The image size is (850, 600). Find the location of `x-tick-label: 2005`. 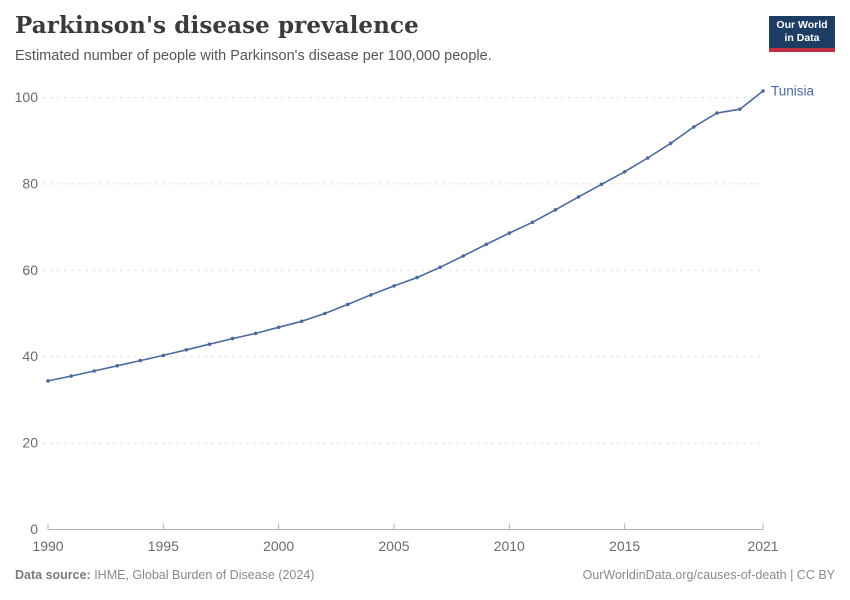

x-tick-label: 2005 is located at coordinates (393, 546).